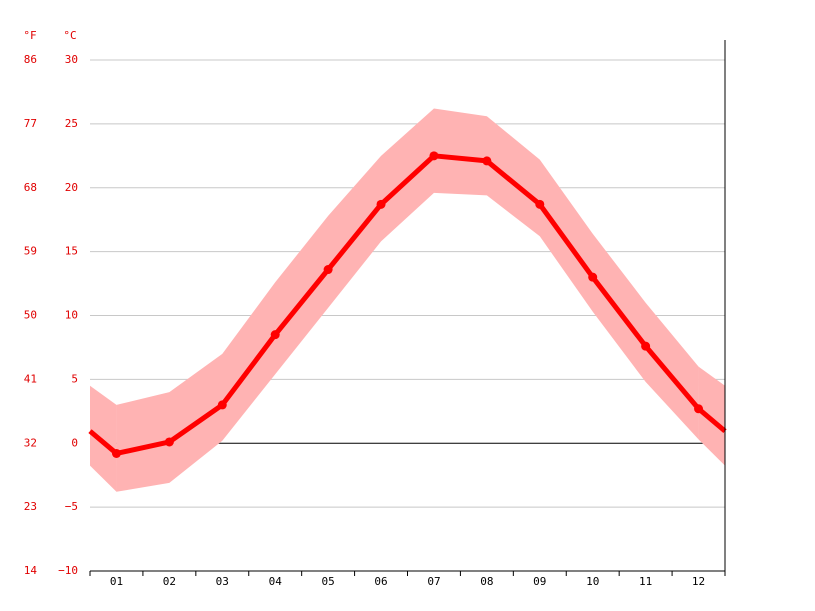  I want to click on y-unit: °C, so click(69, 35).